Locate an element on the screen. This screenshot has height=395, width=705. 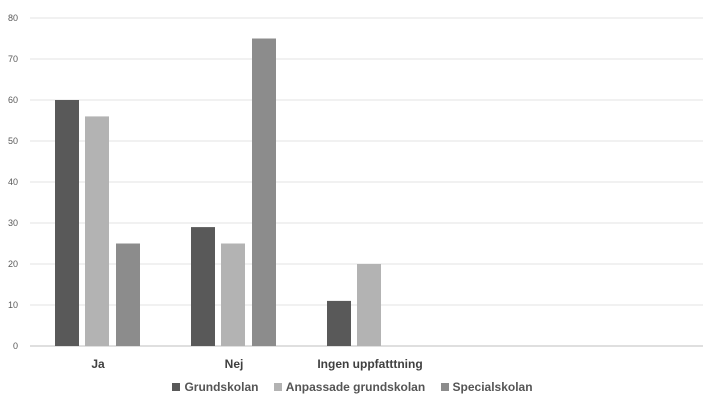
legend-label-specialskolan: Specialskolan is located at coordinates (492, 387).